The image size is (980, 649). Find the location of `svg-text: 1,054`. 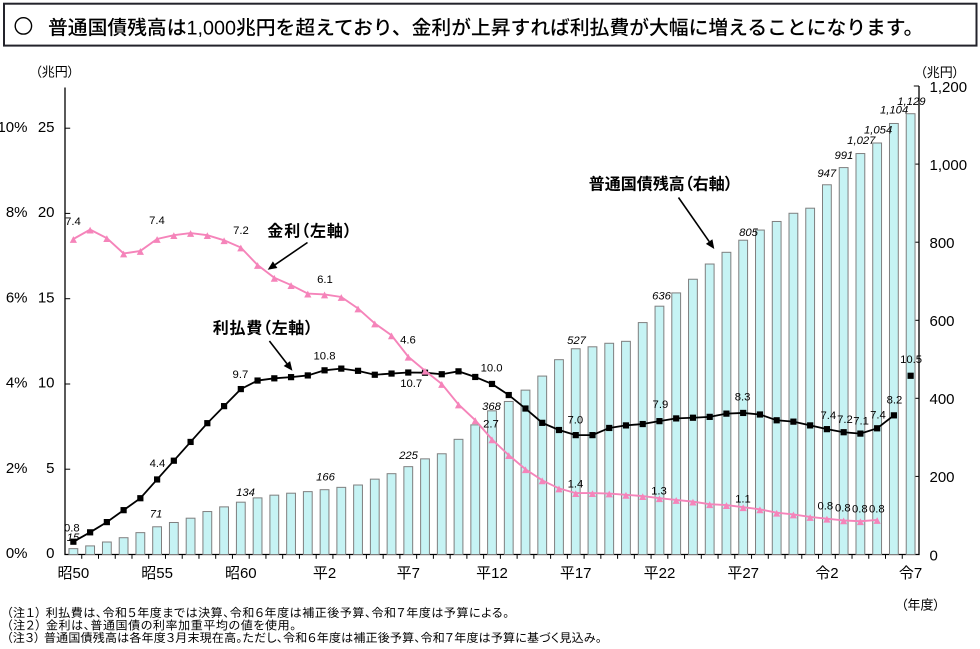

svg-text: 1,054 is located at coordinates (878, 131).